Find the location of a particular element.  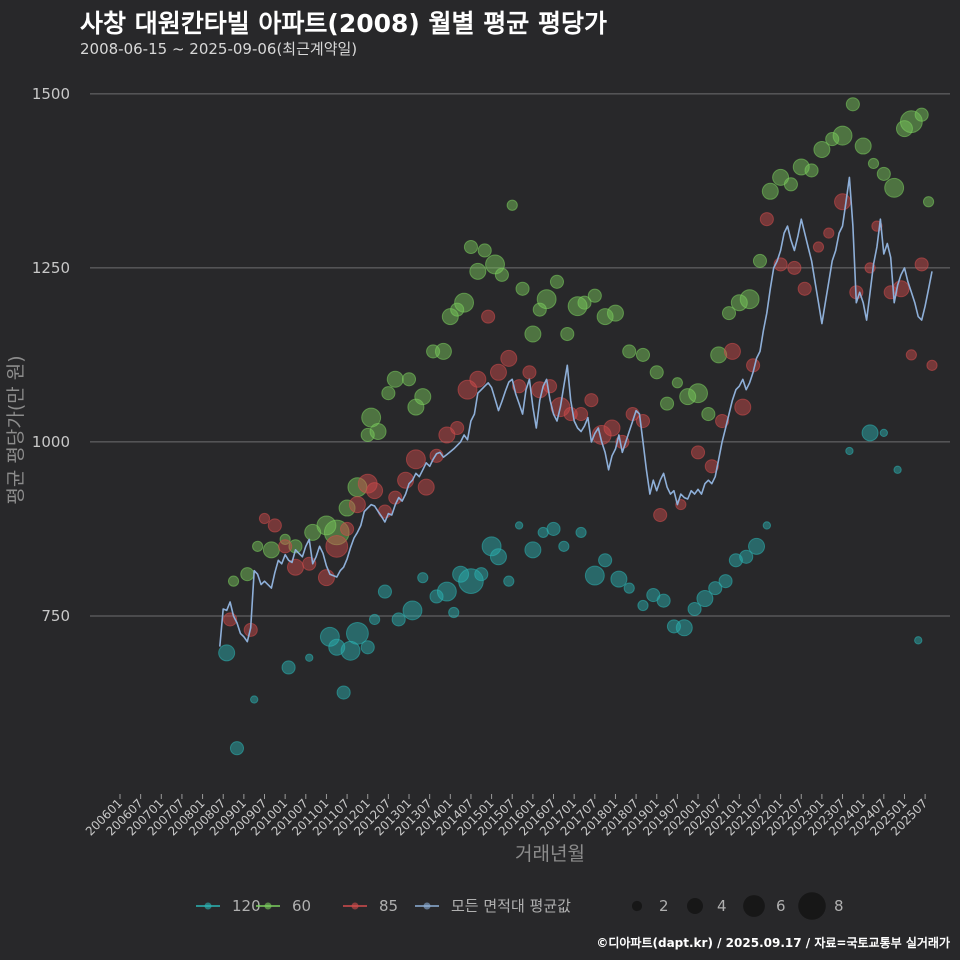

y-tick-label: 1000 is located at coordinates (51, 442).